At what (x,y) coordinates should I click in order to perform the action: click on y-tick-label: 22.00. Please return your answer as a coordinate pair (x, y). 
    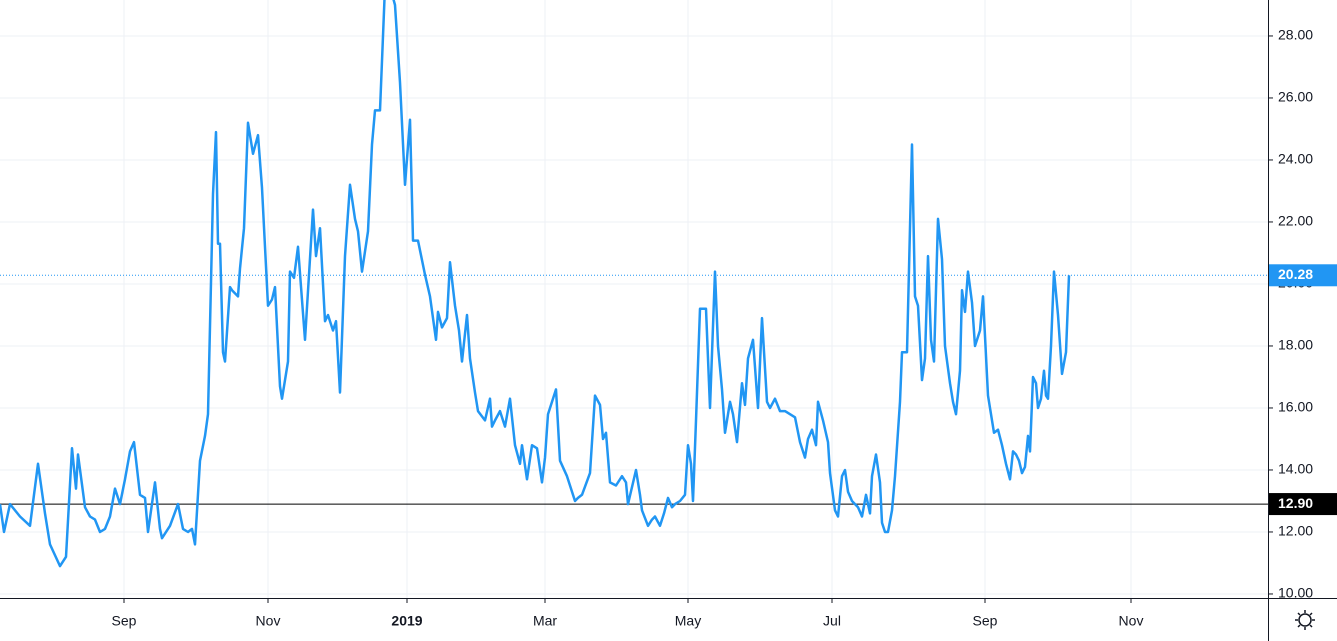
    Looking at the image, I should click on (1295, 221).